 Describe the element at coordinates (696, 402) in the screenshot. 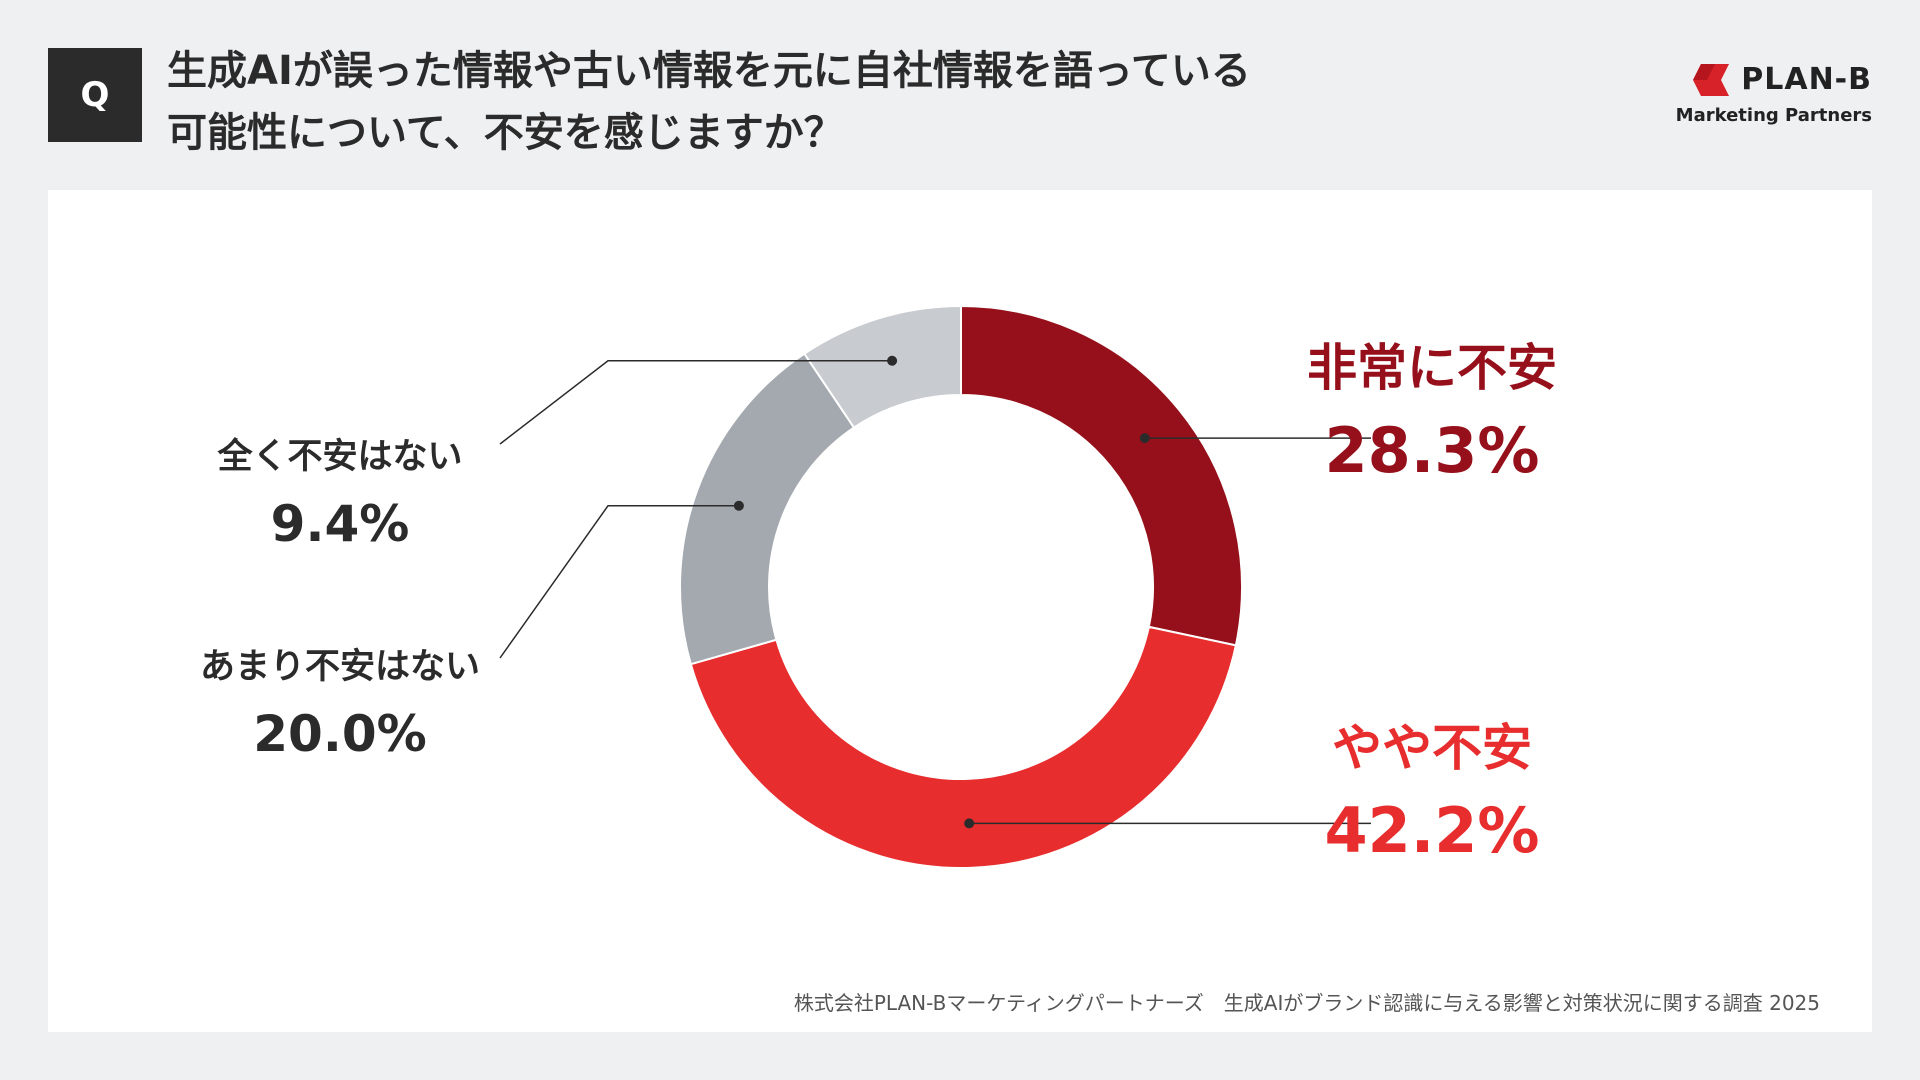

I see `leader-not-anxious-at-all` at that location.